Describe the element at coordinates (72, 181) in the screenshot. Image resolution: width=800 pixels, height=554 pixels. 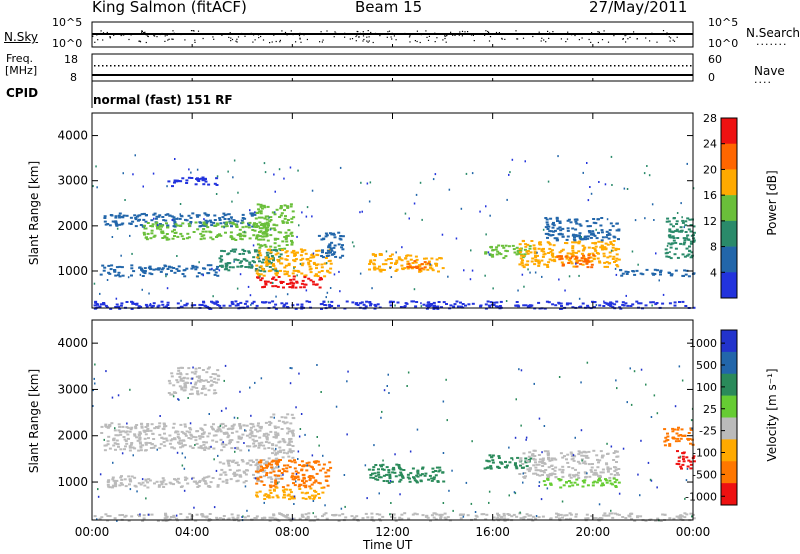
I see `power-ytick-label: 3000` at that location.